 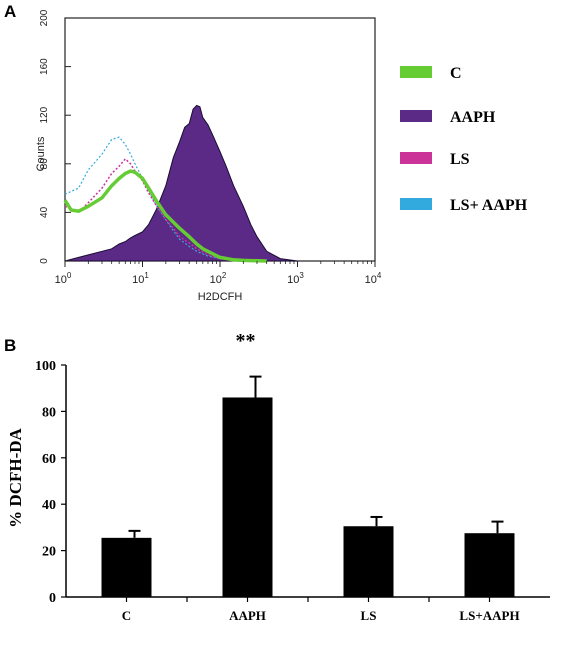 I want to click on histogram-x-tick-label: 10³, so click(x=295, y=278).